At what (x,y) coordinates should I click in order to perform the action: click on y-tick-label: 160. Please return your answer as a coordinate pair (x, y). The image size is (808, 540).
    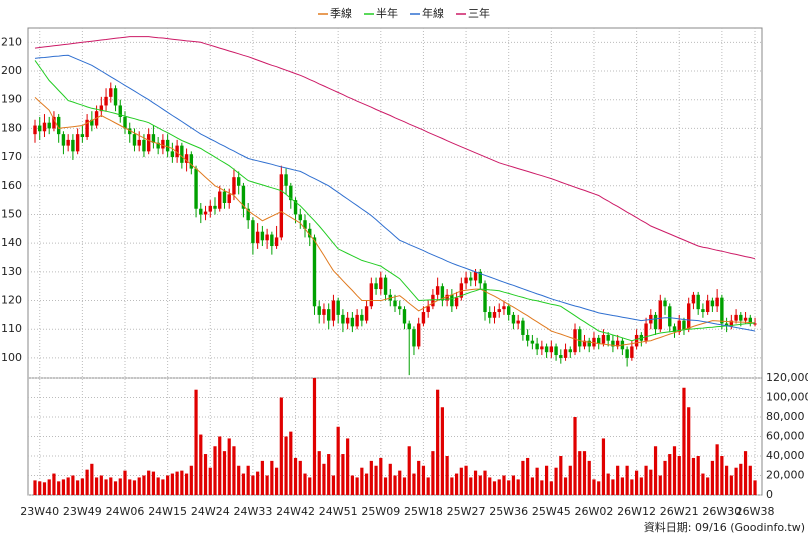
    Looking at the image, I should click on (11, 185).